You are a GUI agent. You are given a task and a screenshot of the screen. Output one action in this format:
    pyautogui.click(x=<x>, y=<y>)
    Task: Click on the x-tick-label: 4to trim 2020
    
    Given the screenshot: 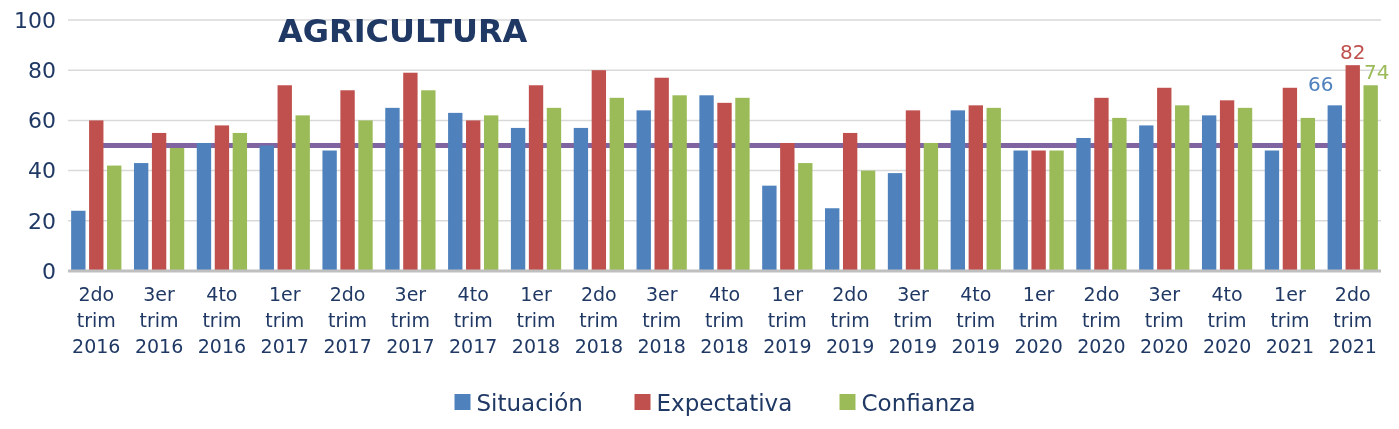 What is the action you would take?
    pyautogui.click(x=1227, y=320)
    